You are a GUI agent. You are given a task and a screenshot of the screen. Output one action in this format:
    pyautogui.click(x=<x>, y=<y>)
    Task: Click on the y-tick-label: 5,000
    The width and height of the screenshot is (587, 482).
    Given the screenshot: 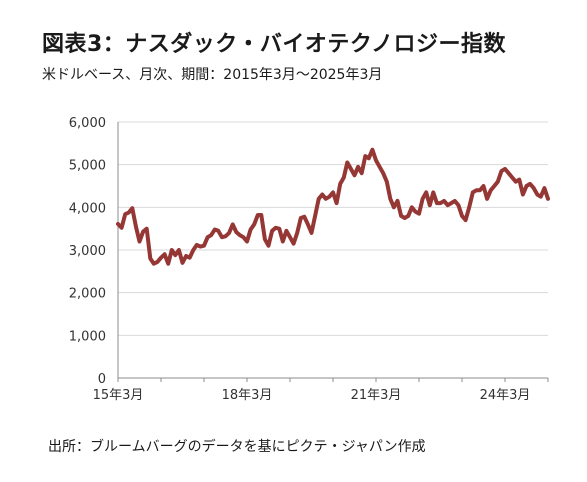 What is the action you would take?
    pyautogui.click(x=87, y=166)
    